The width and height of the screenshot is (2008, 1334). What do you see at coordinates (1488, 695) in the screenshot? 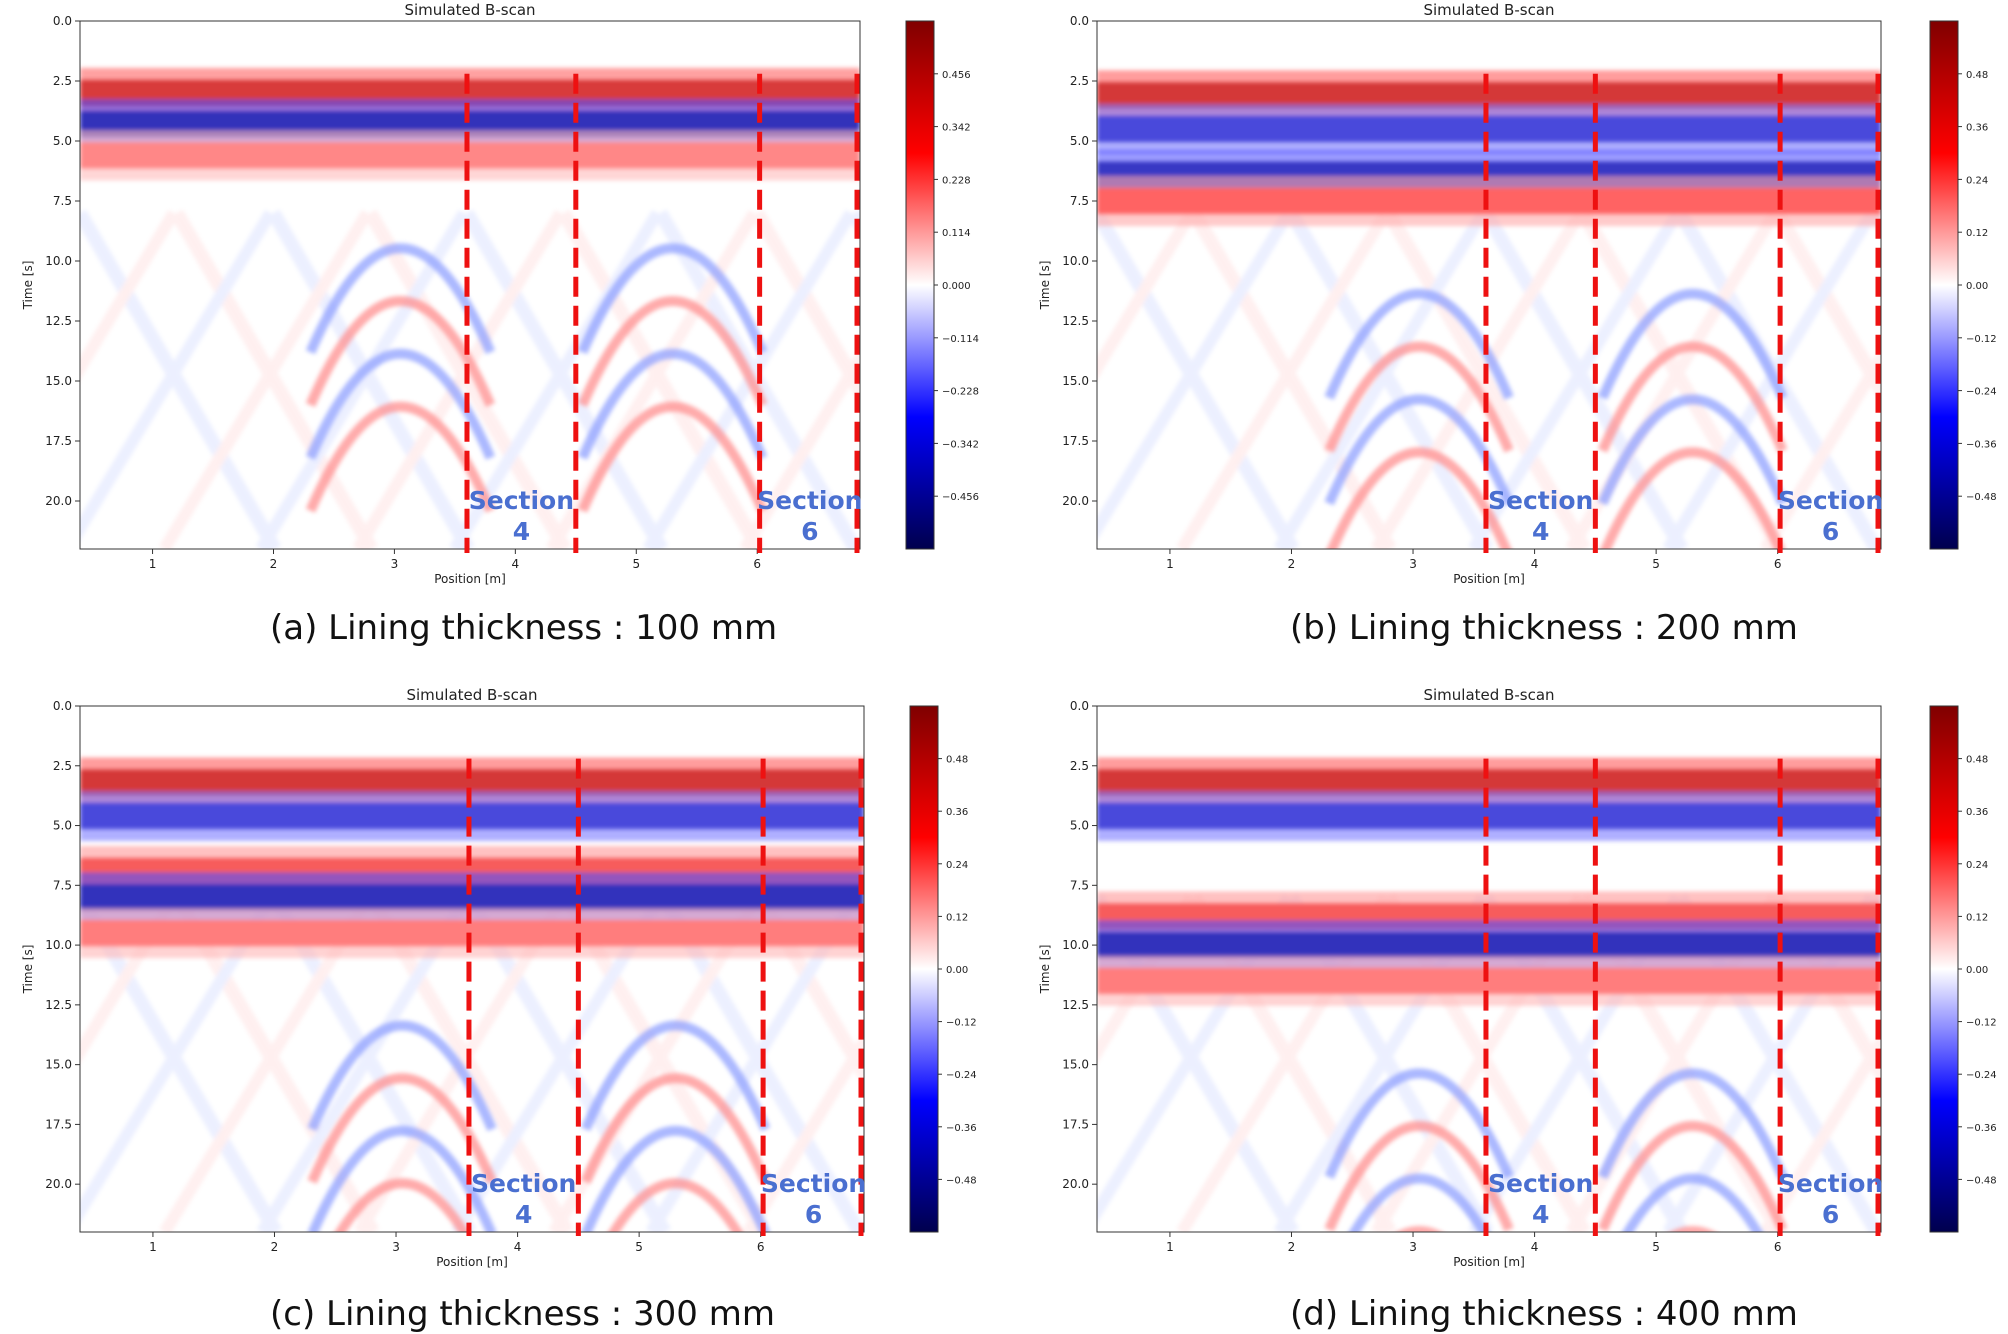
I see `chart-title: Simulated B-scan` at bounding box center [1488, 695].